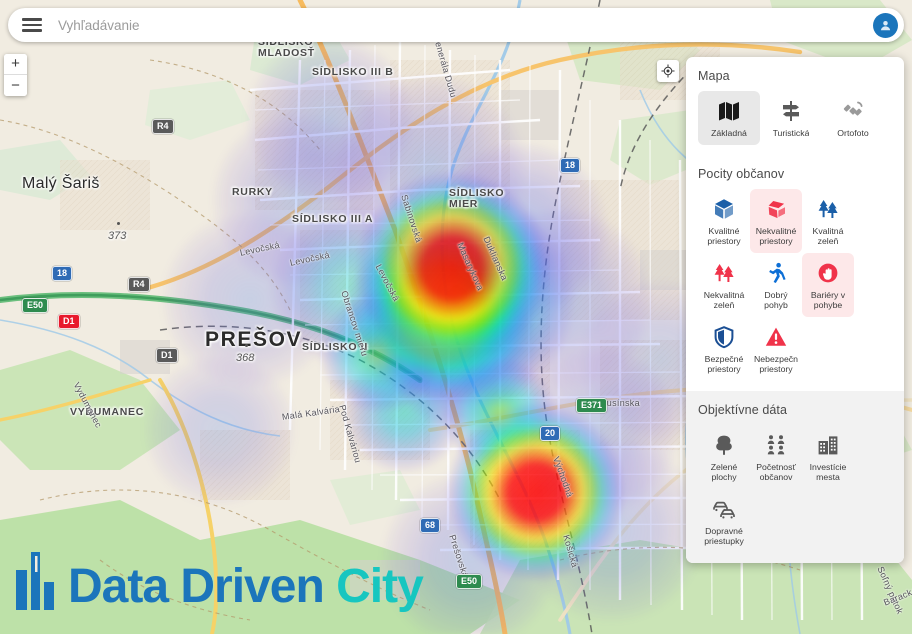  I want to click on panel-option-two-cars: Dopravné priestupky, so click(724, 521).